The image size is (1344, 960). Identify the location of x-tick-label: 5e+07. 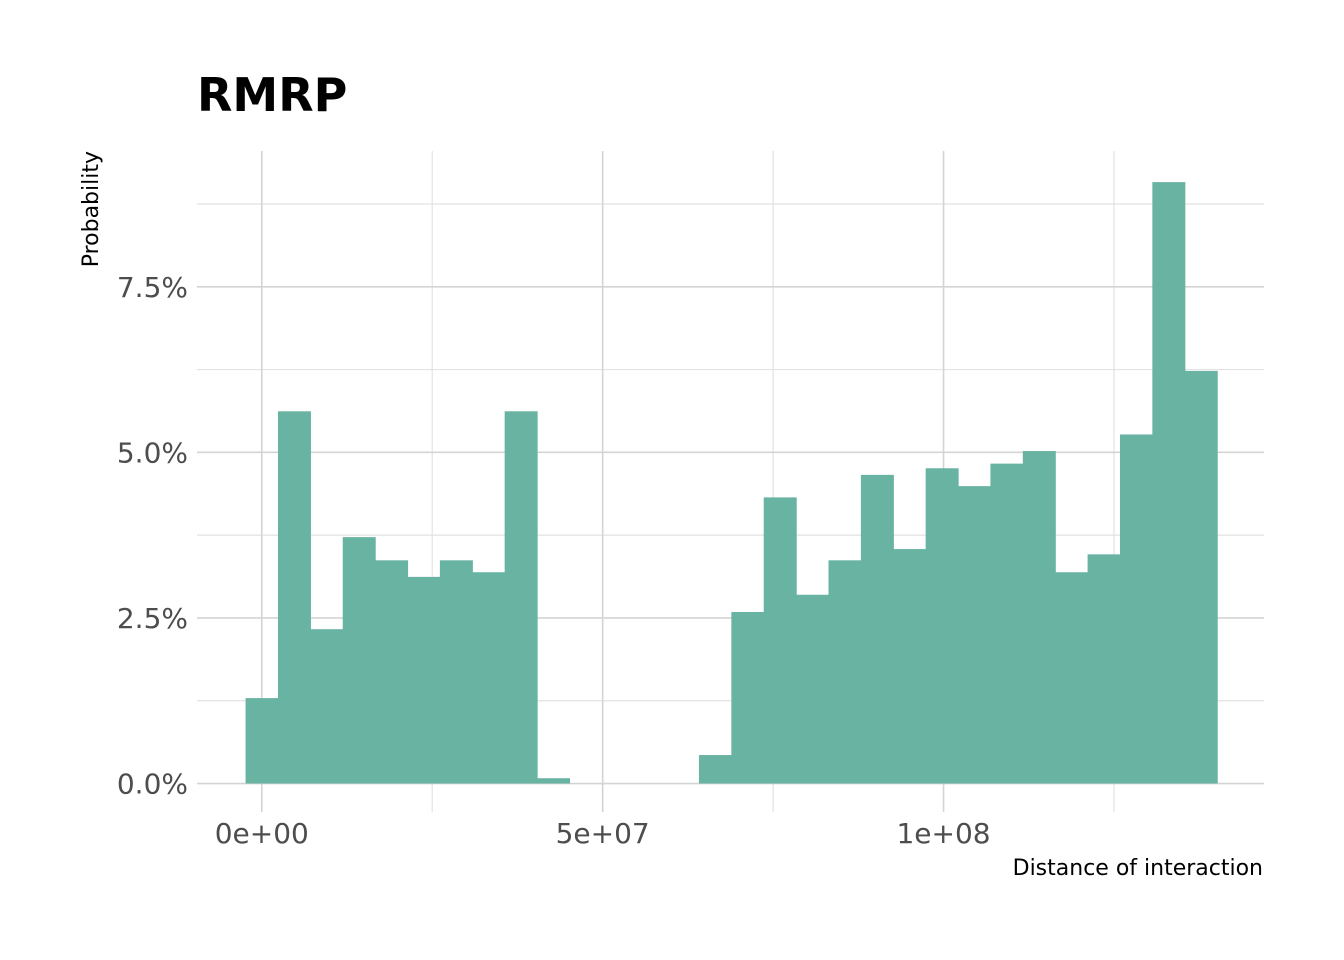
(603, 833).